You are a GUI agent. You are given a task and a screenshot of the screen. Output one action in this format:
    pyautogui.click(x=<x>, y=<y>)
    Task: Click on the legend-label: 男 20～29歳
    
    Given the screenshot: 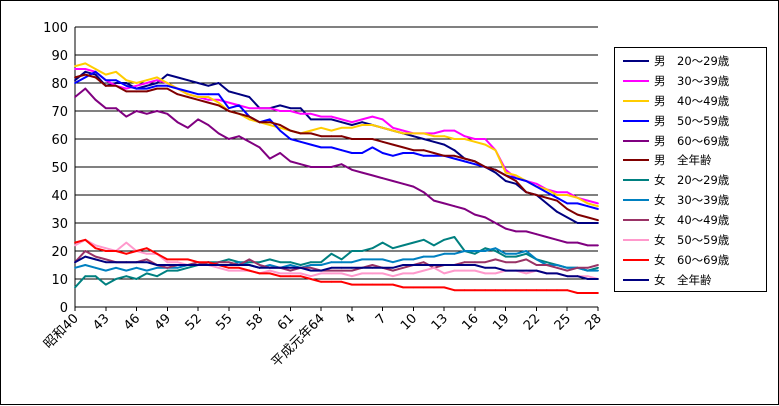 What is the action you would take?
    pyautogui.click(x=692, y=60)
    